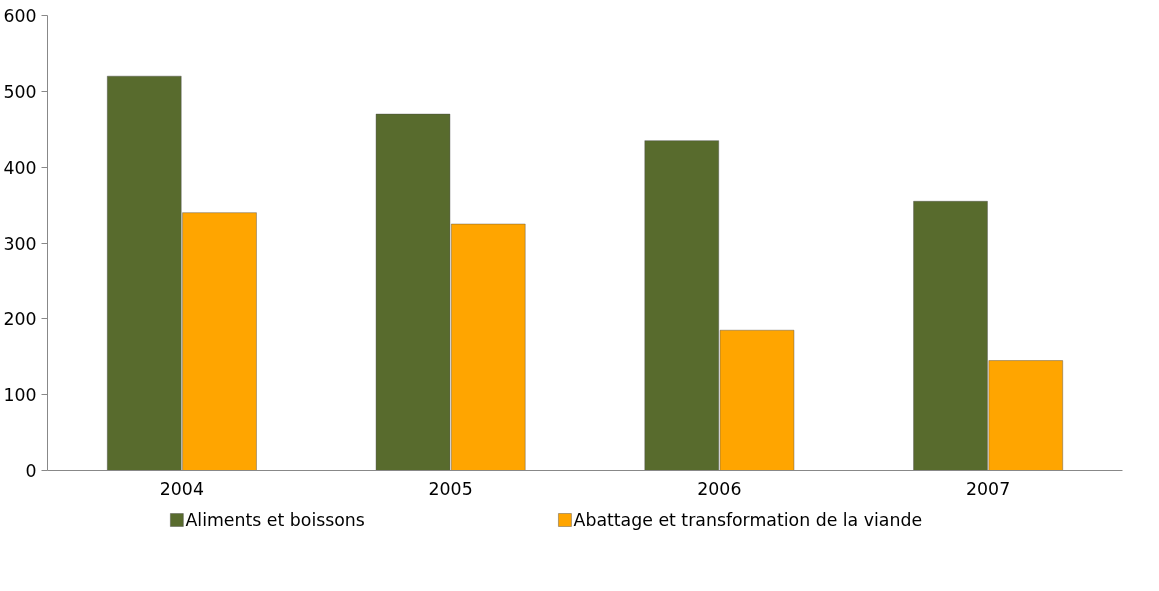 This screenshot has height=591, width=1159. Describe the element at coordinates (275, 520) in the screenshot. I see `legend-label: Aliments et boissons` at that location.